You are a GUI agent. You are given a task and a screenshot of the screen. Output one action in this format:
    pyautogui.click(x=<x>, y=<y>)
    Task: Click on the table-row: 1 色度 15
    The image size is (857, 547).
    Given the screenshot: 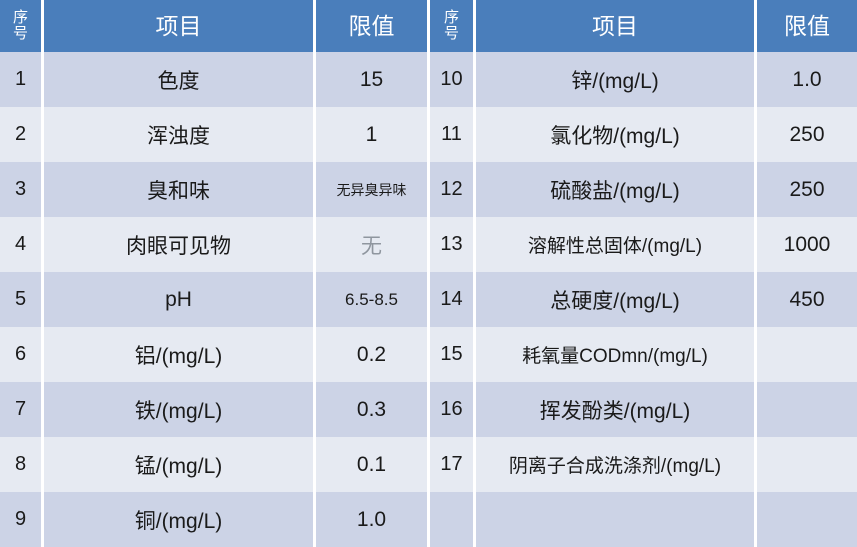 What is the action you would take?
    pyautogui.click(x=213, y=79)
    